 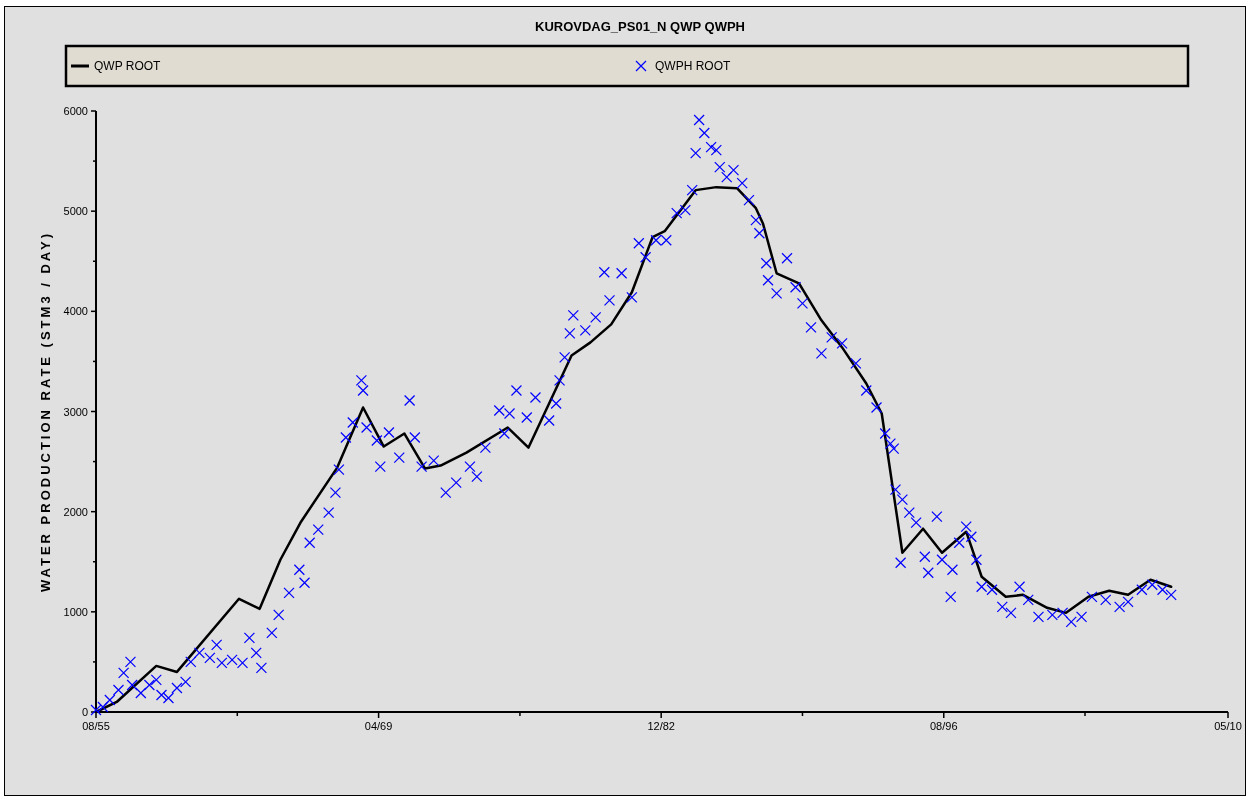 What do you see at coordinates (75, 411) in the screenshot?
I see `y-tick-label: 3000` at bounding box center [75, 411].